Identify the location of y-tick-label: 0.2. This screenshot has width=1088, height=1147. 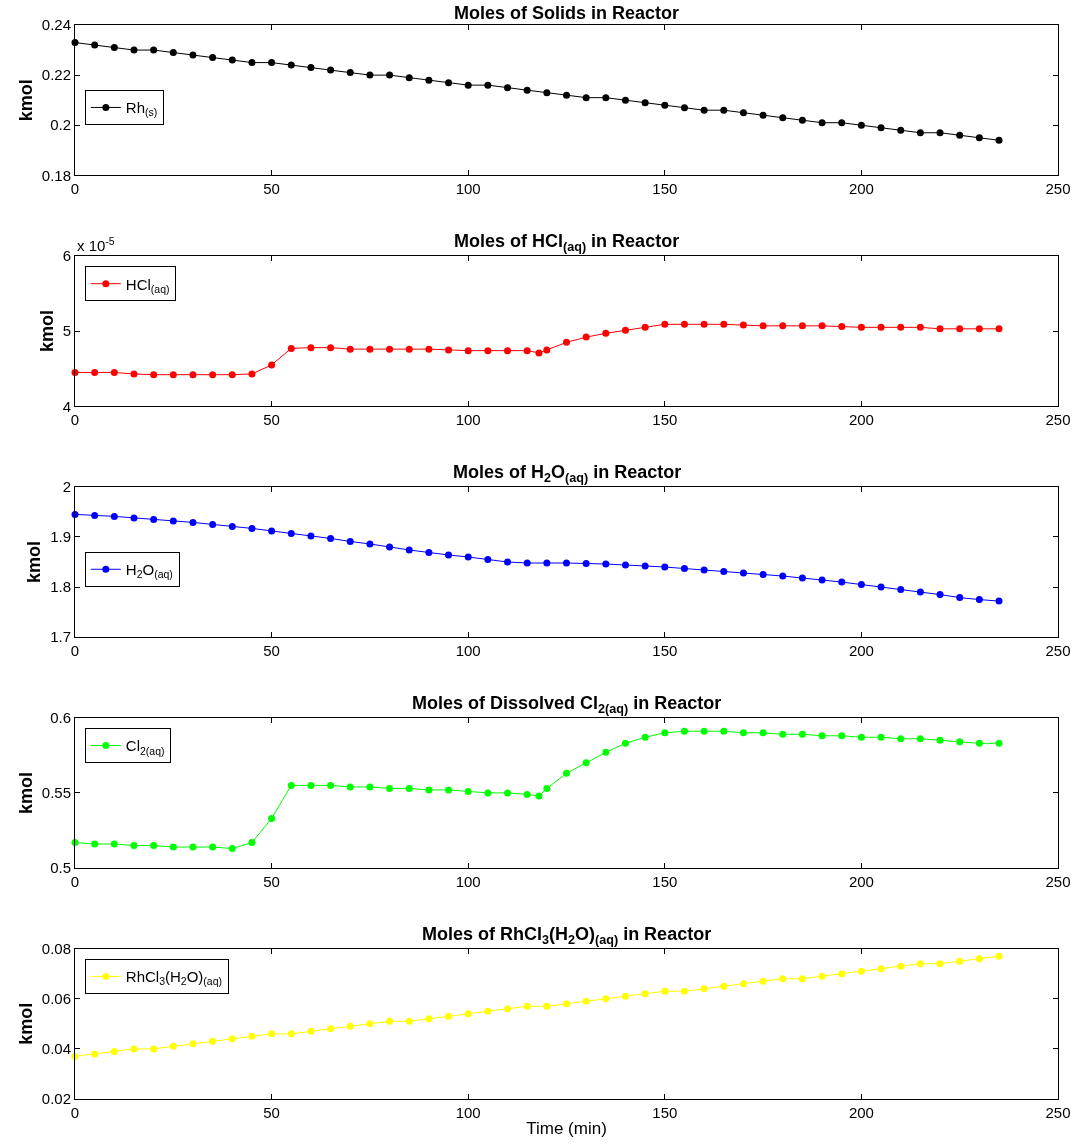
(60, 125).